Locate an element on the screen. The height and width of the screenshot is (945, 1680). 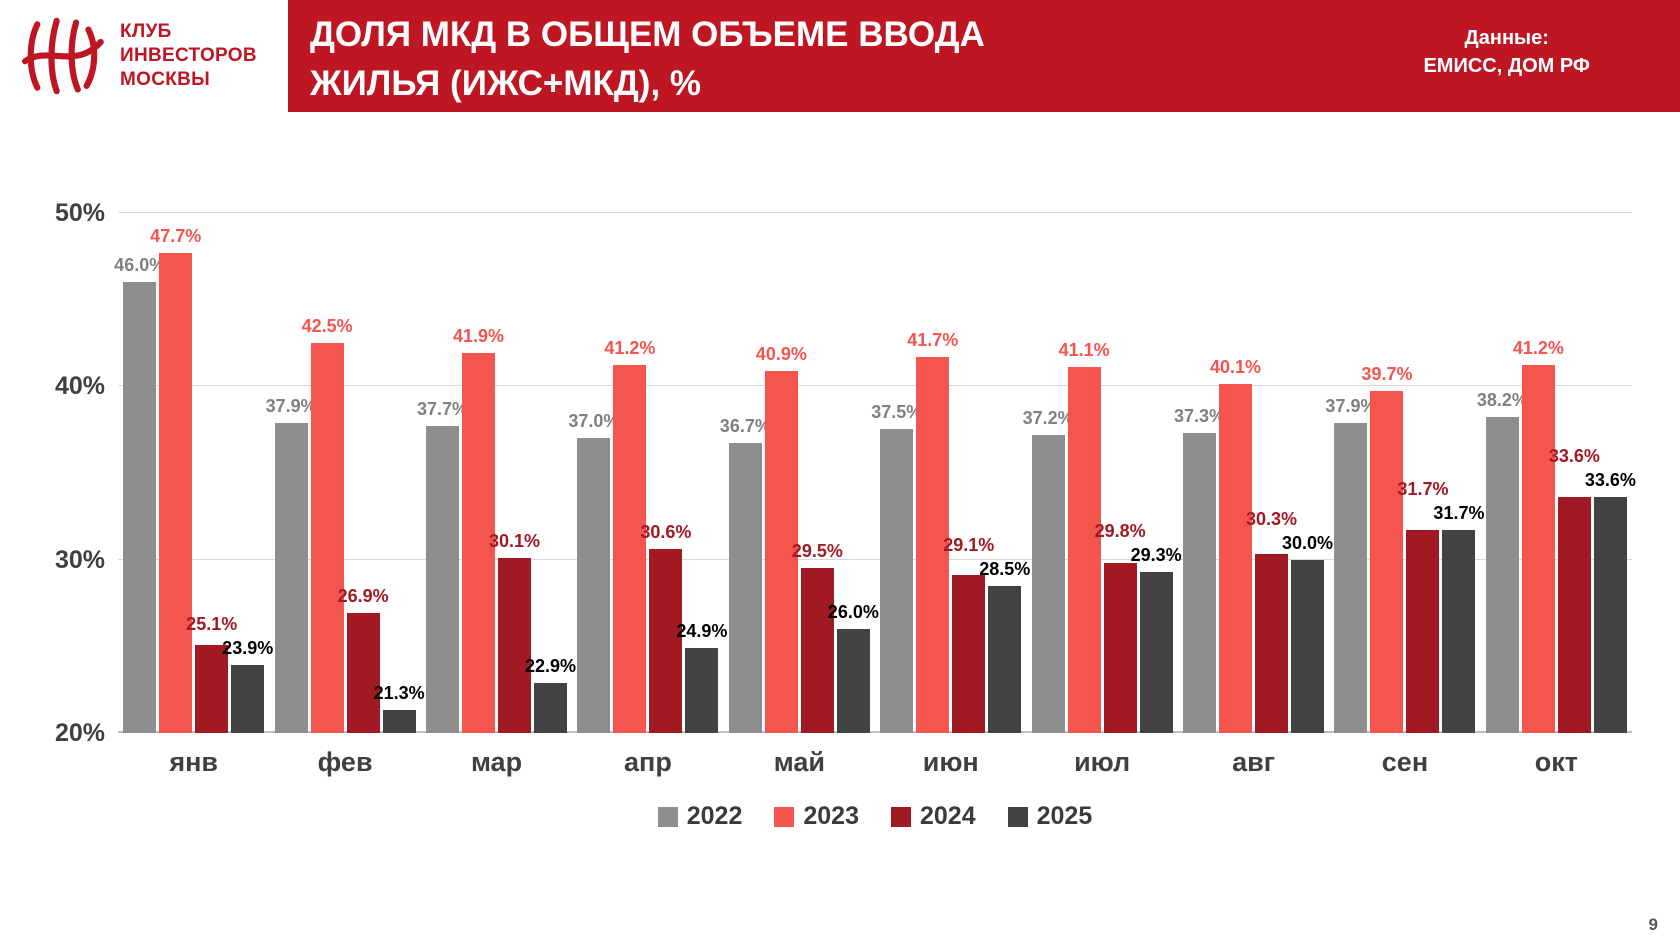
bar-2024-июн: 29.1% is located at coordinates (968, 634).